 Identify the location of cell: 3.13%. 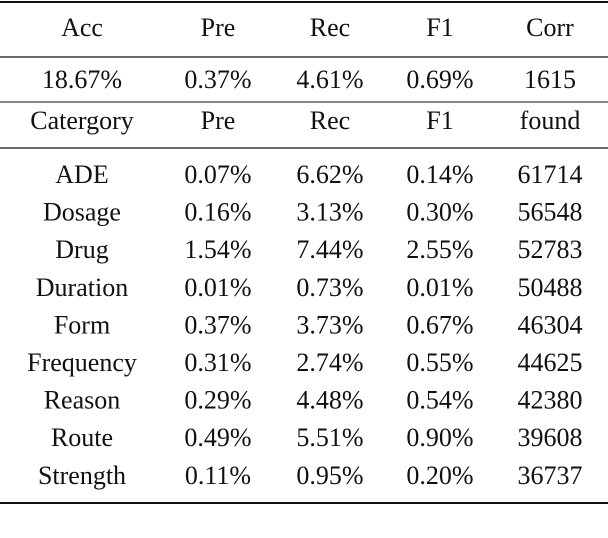
(329, 212).